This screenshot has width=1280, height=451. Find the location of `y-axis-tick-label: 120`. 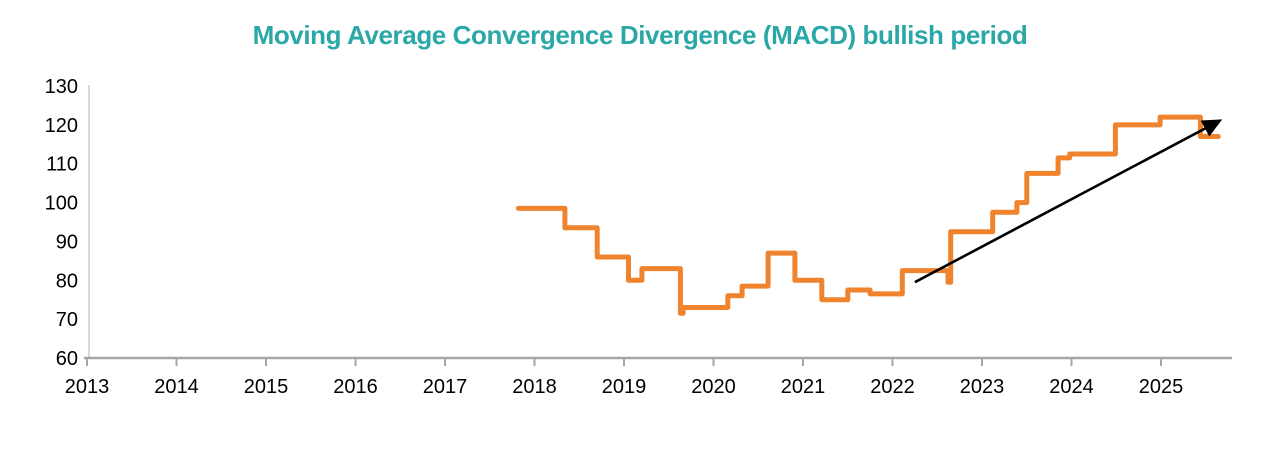

y-axis-tick-label: 120 is located at coordinates (61, 126).